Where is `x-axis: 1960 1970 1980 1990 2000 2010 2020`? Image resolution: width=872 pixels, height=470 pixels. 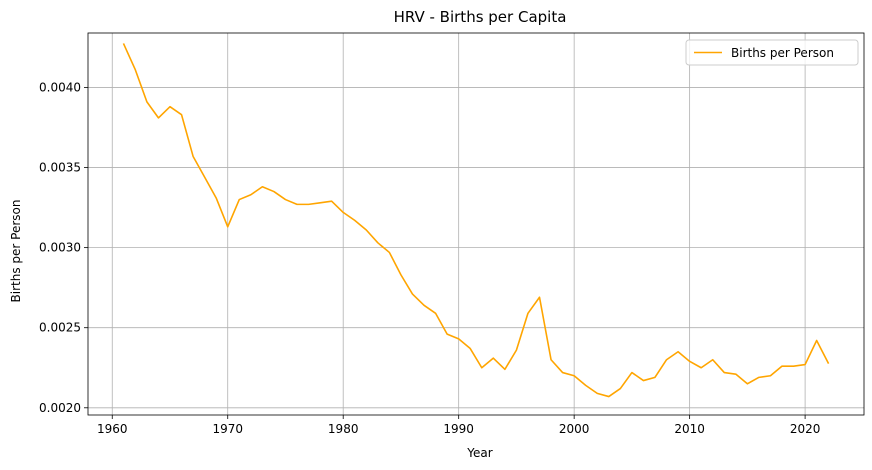 x-axis: 1960 1970 1980 1990 2000 2010 2020 is located at coordinates (458, 425).